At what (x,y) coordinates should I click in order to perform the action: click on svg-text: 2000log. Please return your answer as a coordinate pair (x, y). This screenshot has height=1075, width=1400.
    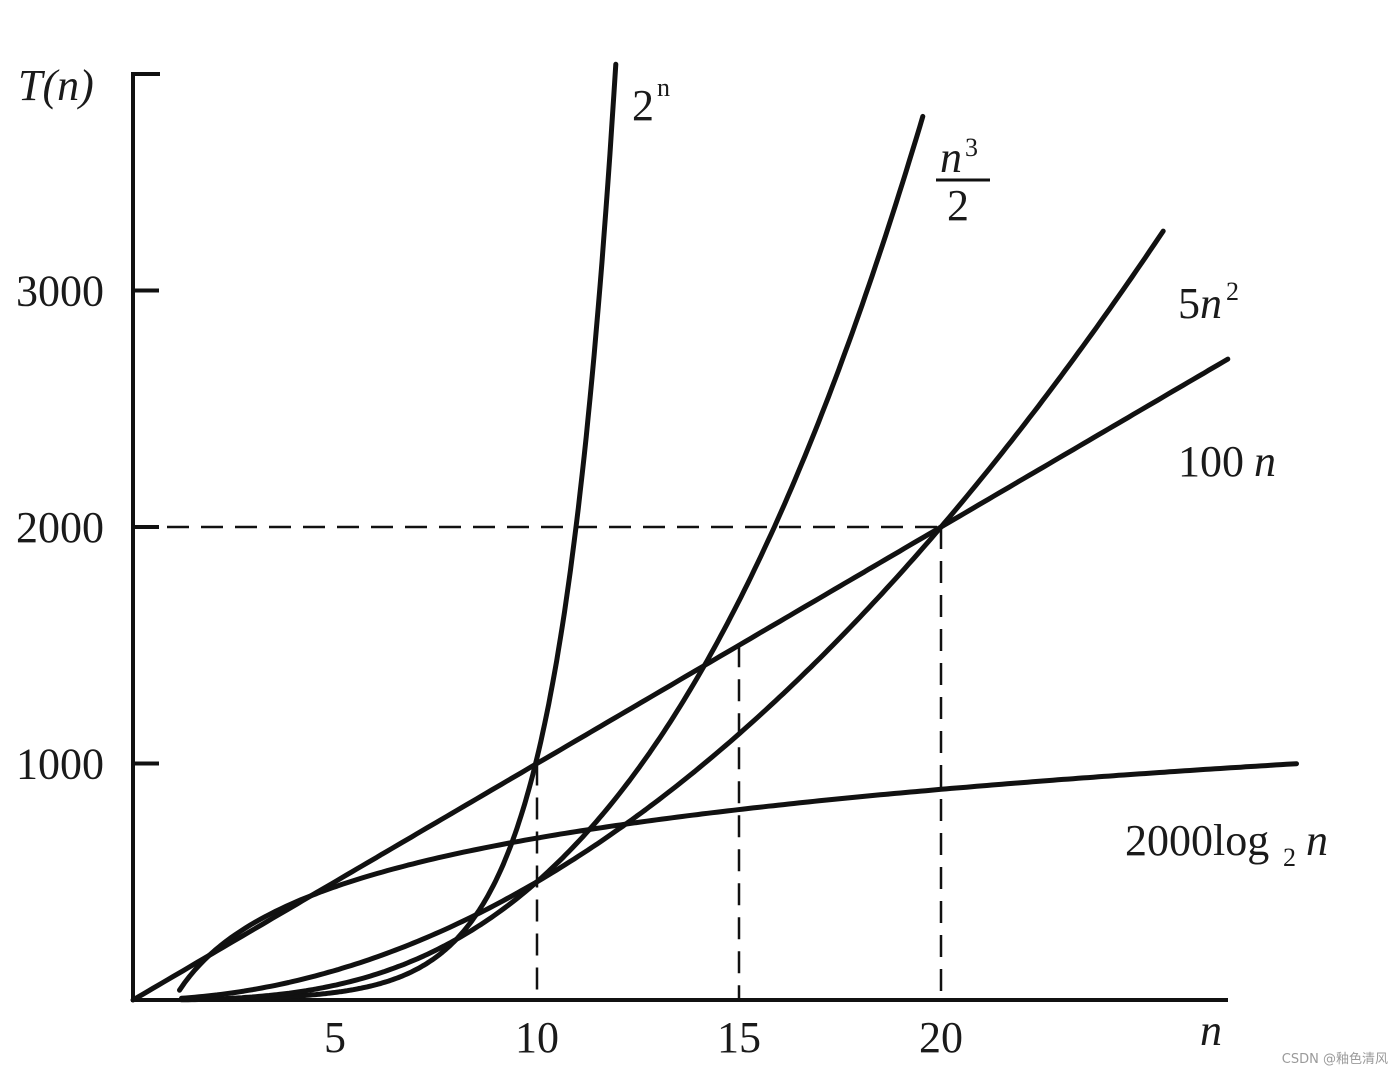
    Looking at the image, I should click on (1197, 840).